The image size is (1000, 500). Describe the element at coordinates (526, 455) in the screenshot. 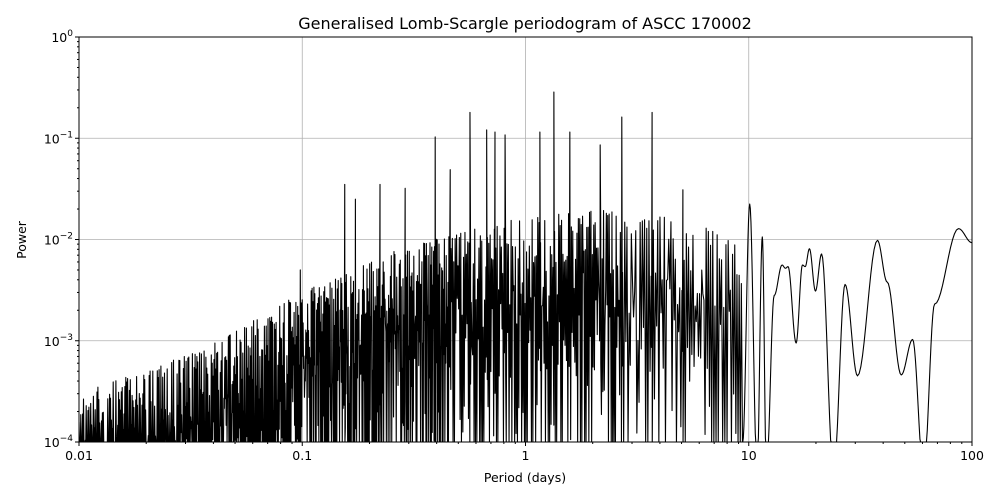

I see `x-tick-label: 1` at that location.